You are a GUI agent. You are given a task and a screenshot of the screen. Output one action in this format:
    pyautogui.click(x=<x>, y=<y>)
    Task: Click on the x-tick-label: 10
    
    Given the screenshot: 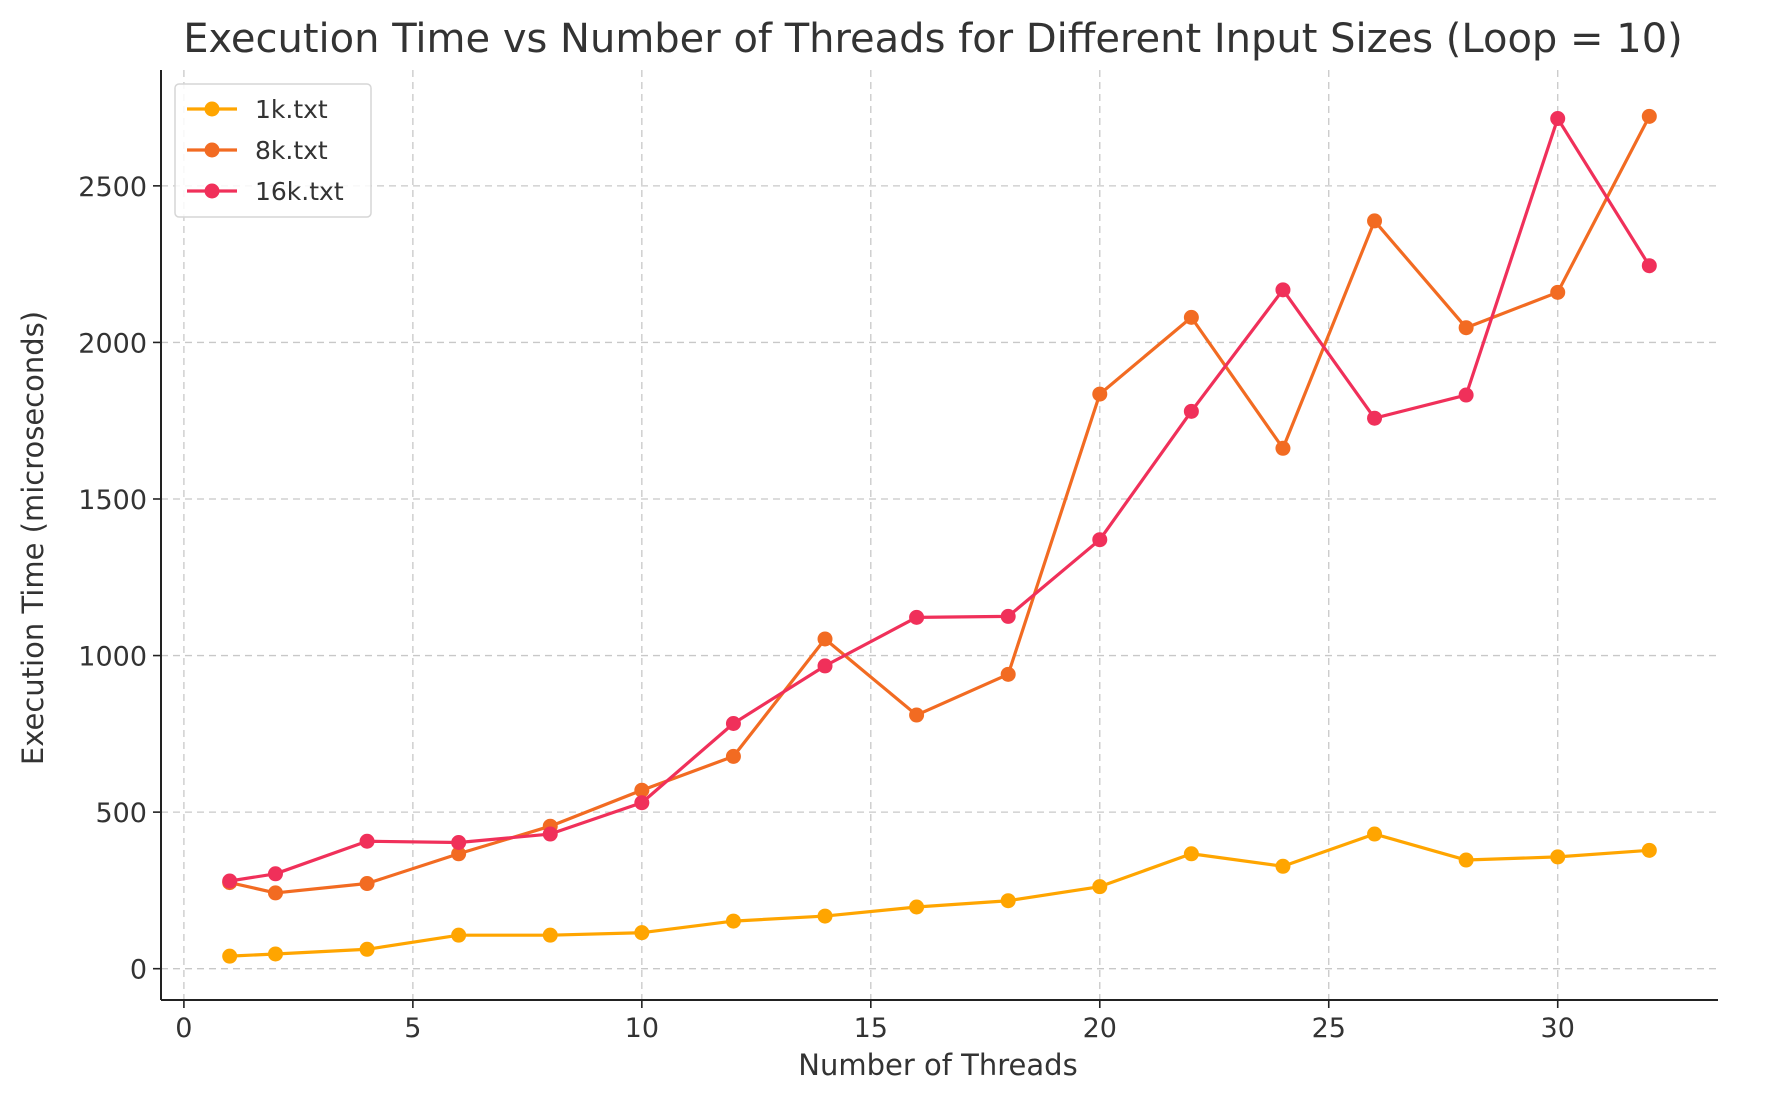 What is the action you would take?
    pyautogui.click(x=642, y=1028)
    